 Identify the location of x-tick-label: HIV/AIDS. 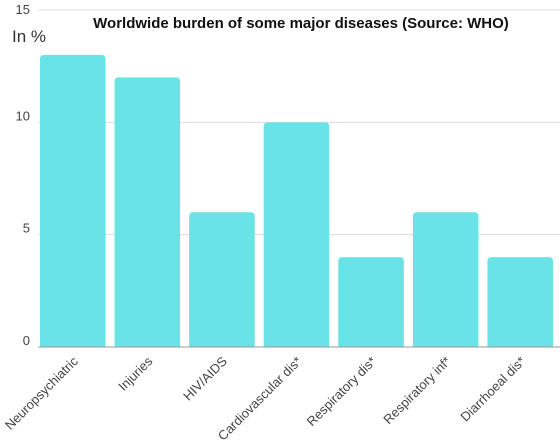
(205, 378).